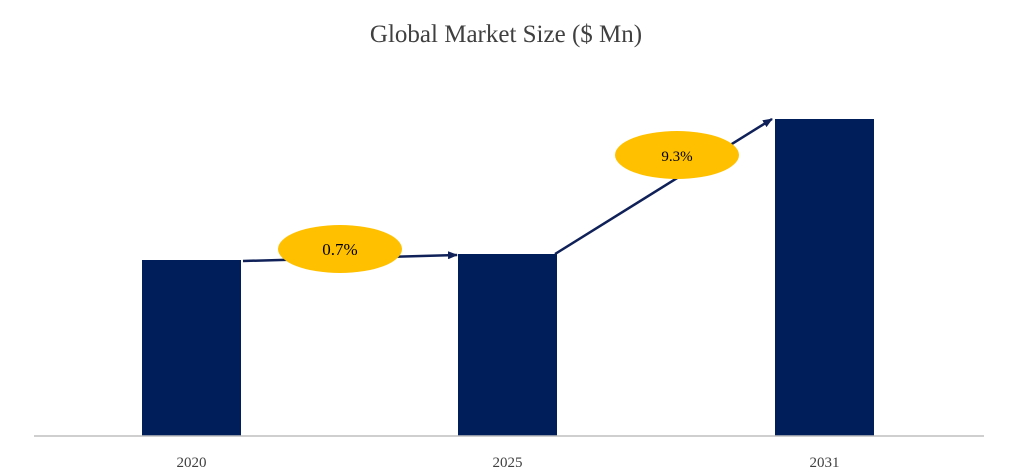 This screenshot has width=1012, height=472. Describe the element at coordinates (191, 348) in the screenshot. I see `bar-2020` at that location.